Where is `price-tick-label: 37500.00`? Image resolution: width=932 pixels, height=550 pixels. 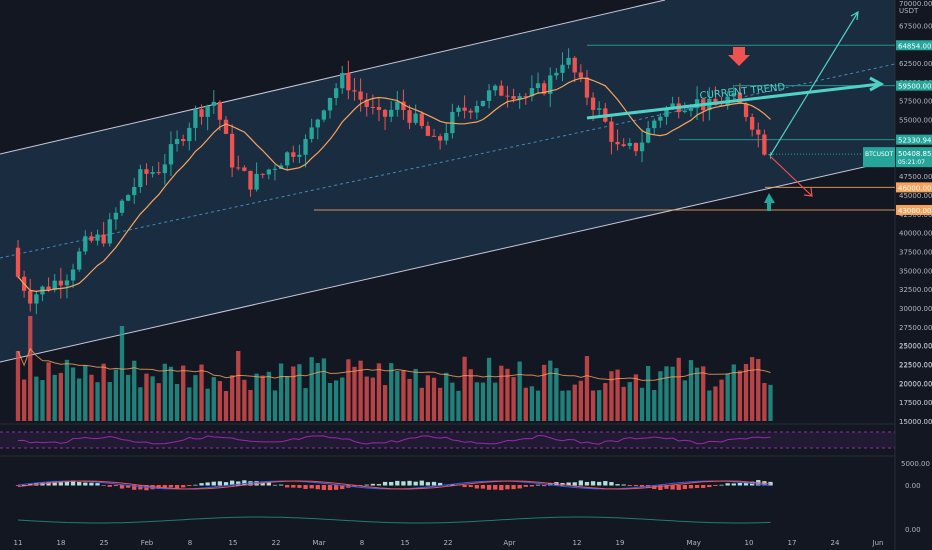 price-tick-label: 37500.00 is located at coordinates (915, 252).